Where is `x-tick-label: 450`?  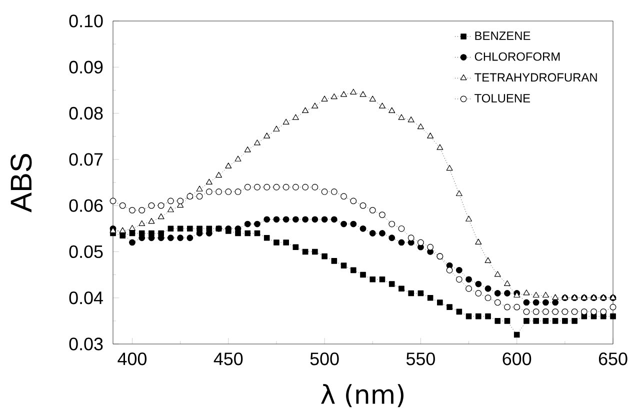 x-tick-label: 450 is located at coordinates (228, 359).